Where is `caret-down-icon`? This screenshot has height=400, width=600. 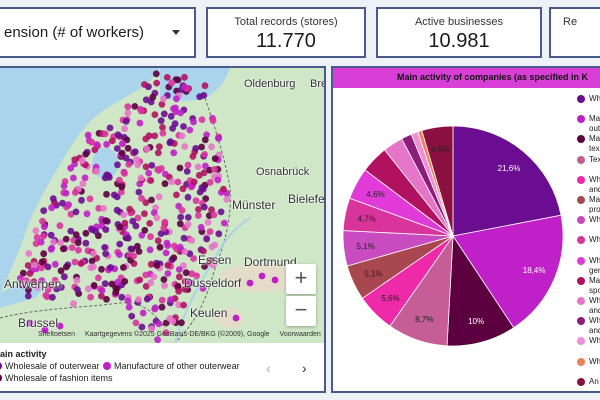
caret-down-icon is located at coordinates (176, 32).